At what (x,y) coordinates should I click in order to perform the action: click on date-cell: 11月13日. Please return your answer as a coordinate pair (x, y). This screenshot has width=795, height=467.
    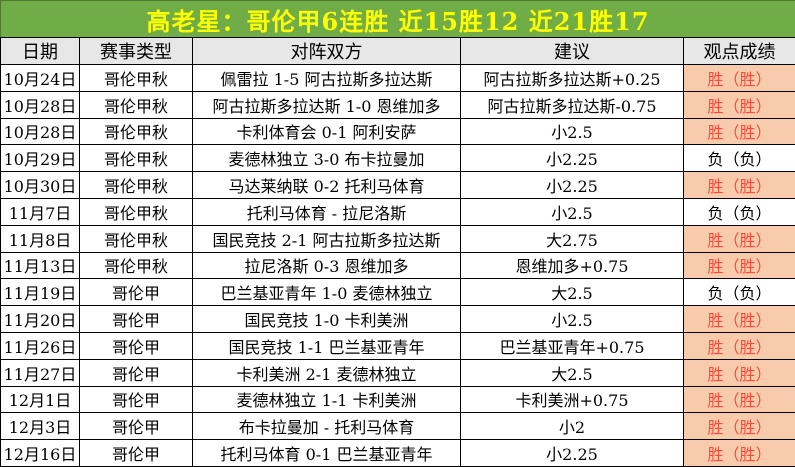
    Looking at the image, I should click on (40, 265).